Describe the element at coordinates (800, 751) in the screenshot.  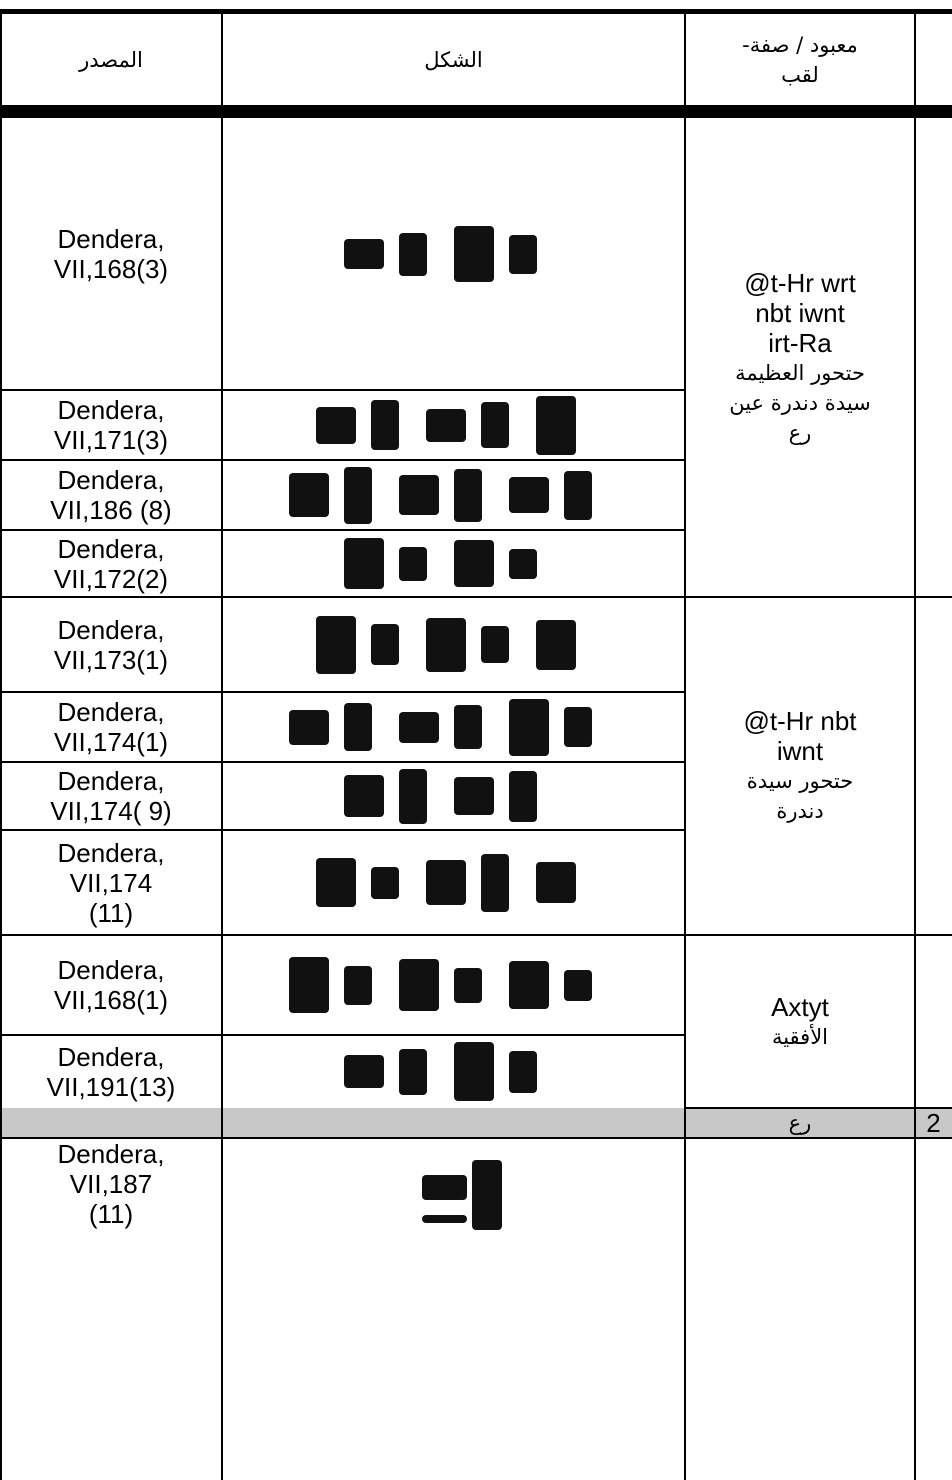
I see `deity-latin: iwnt` at that location.